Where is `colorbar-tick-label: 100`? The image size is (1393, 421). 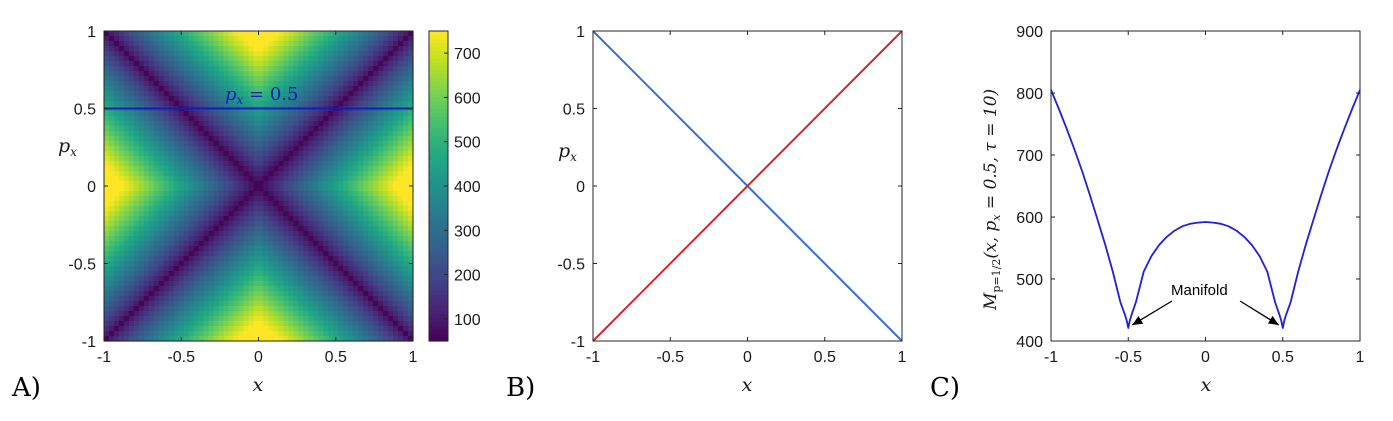
colorbar-tick-label: 100 is located at coordinates (467, 320).